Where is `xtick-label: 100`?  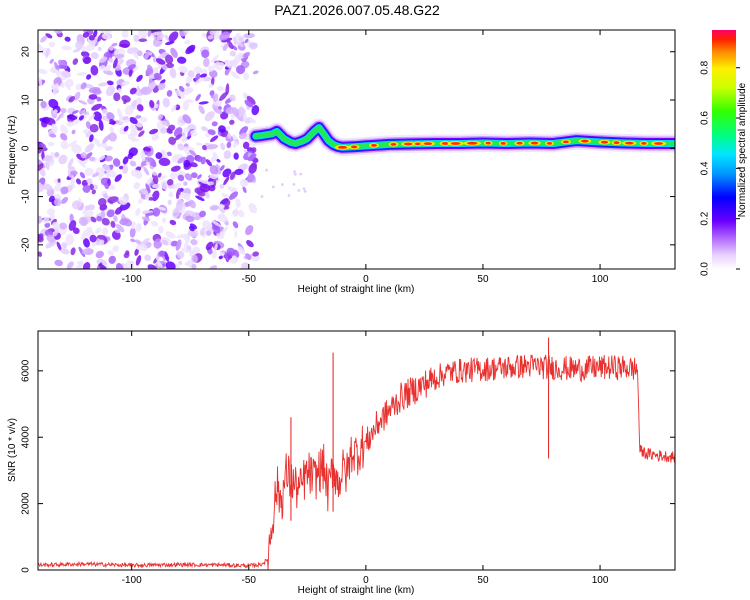
xtick-label: 100 is located at coordinates (600, 279).